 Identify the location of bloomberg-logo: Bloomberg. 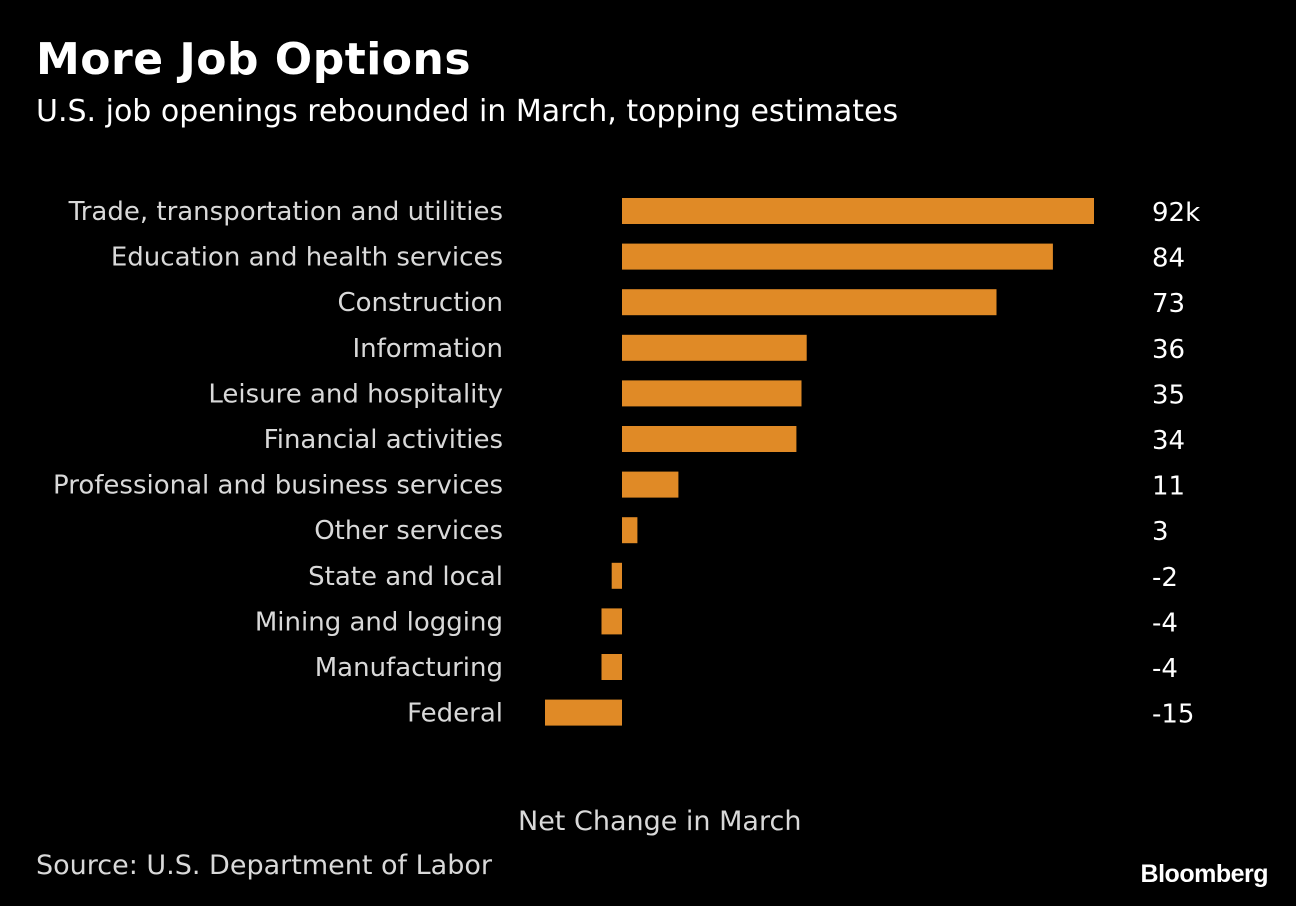
(1204, 874).